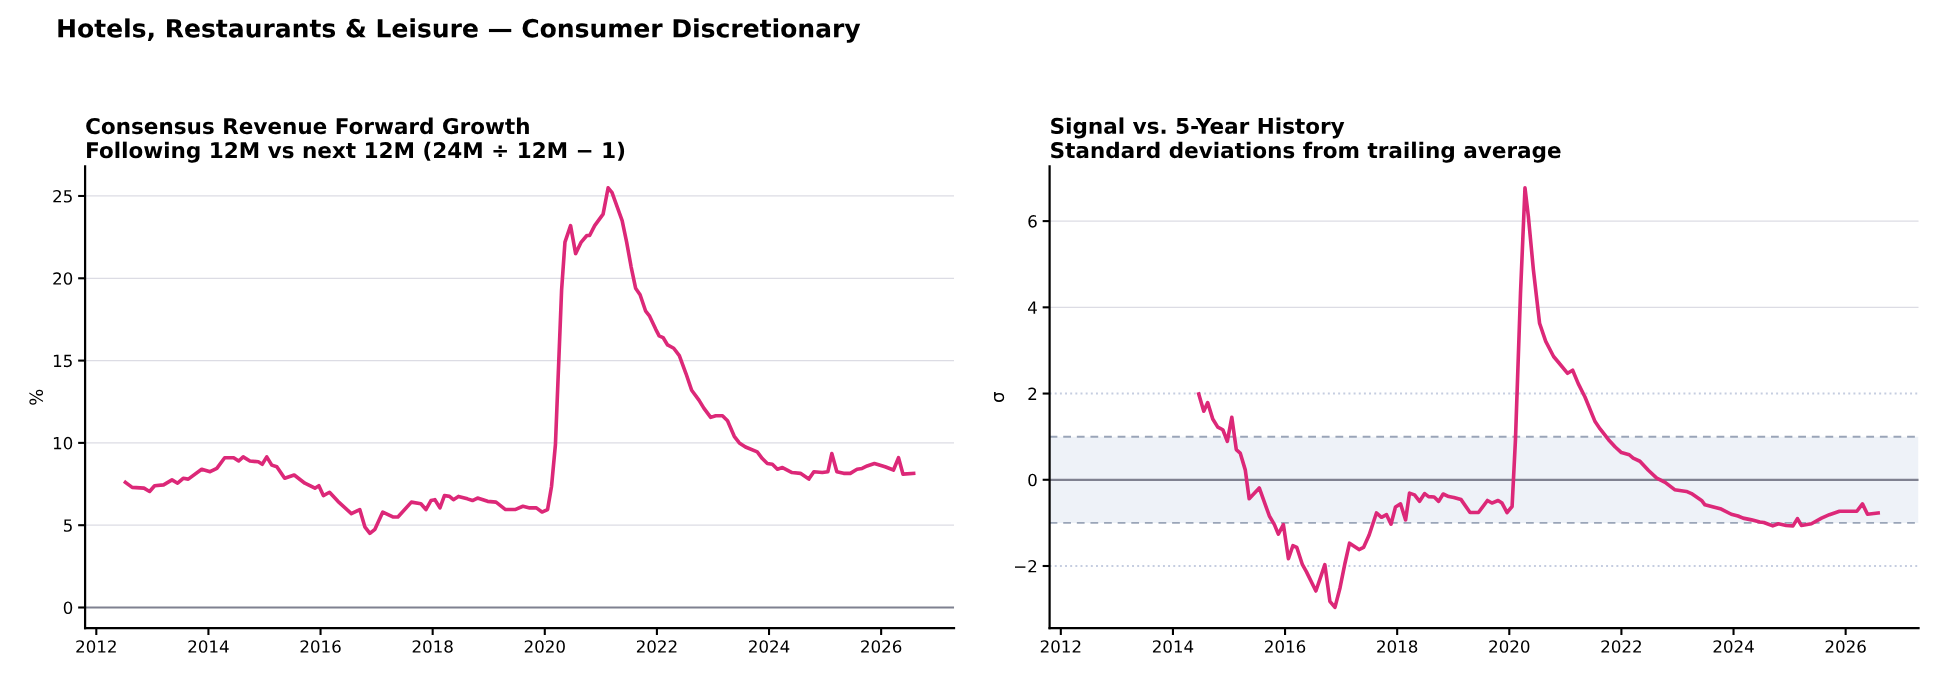 This screenshot has height=679, width=1934. I want to click on y-tick-label: 2, so click(1032, 393).